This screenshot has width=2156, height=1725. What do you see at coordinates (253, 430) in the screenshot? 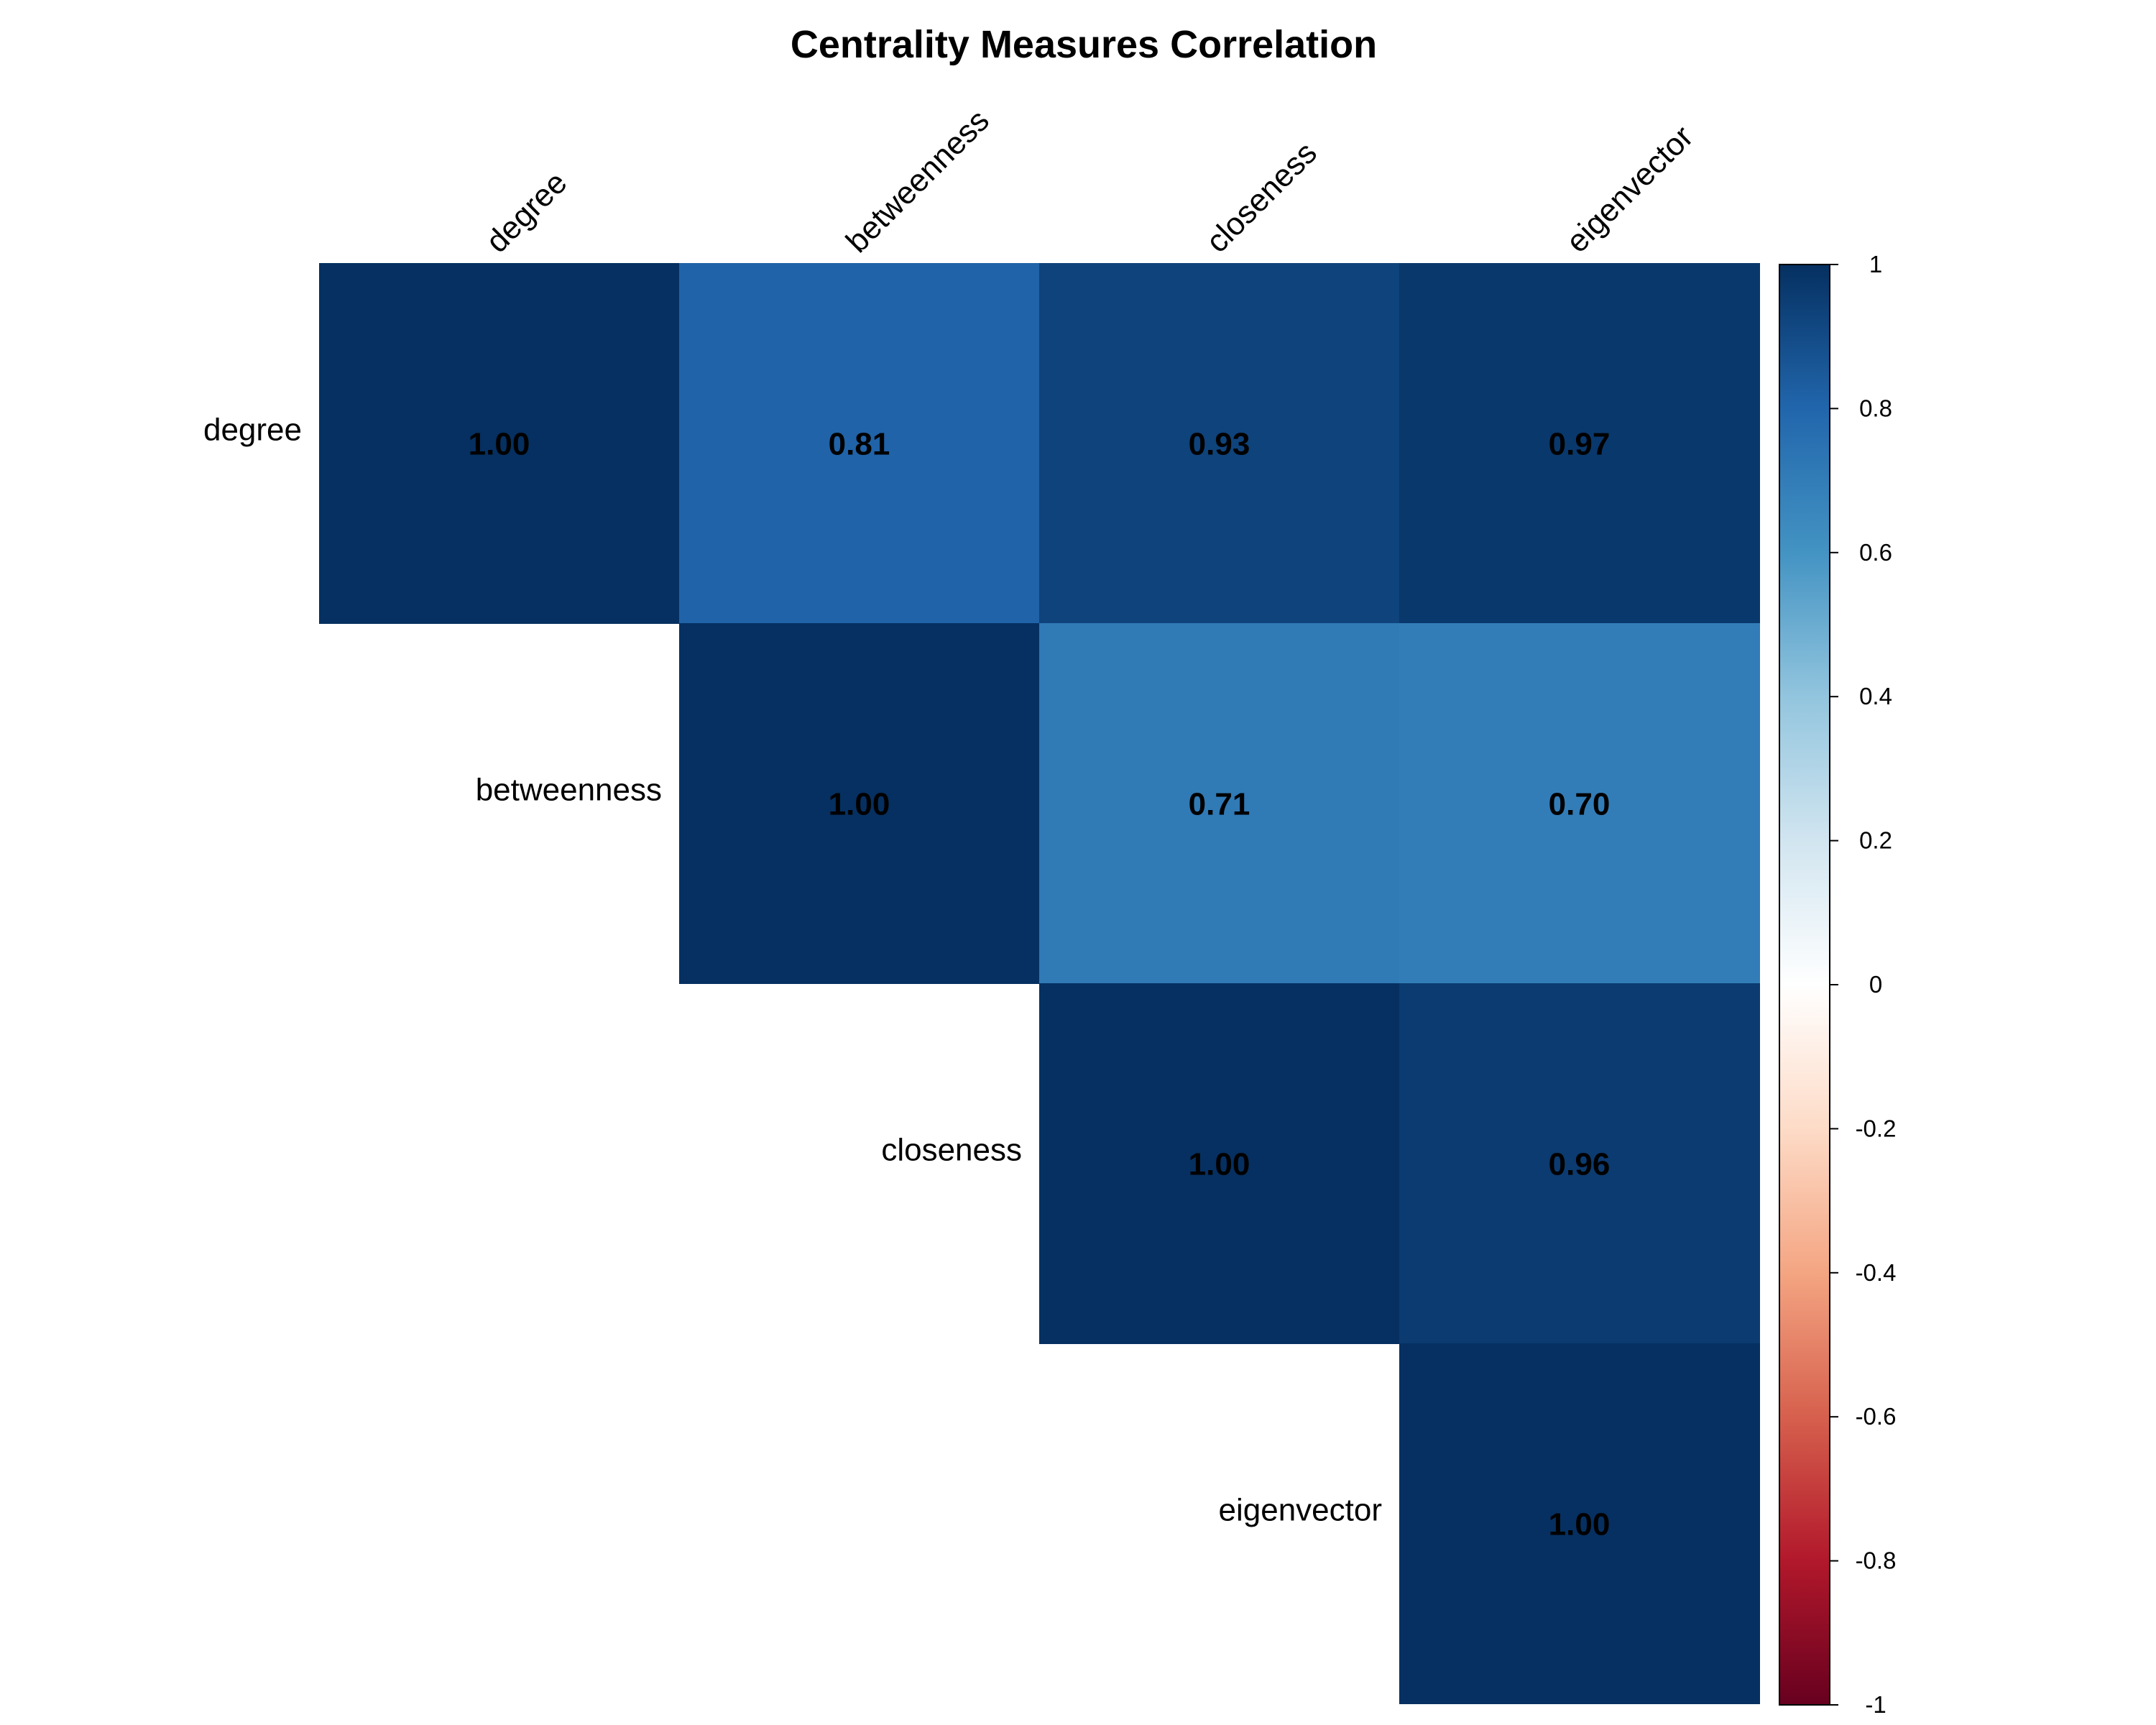
I see `row-label-degree: degree` at bounding box center [253, 430].